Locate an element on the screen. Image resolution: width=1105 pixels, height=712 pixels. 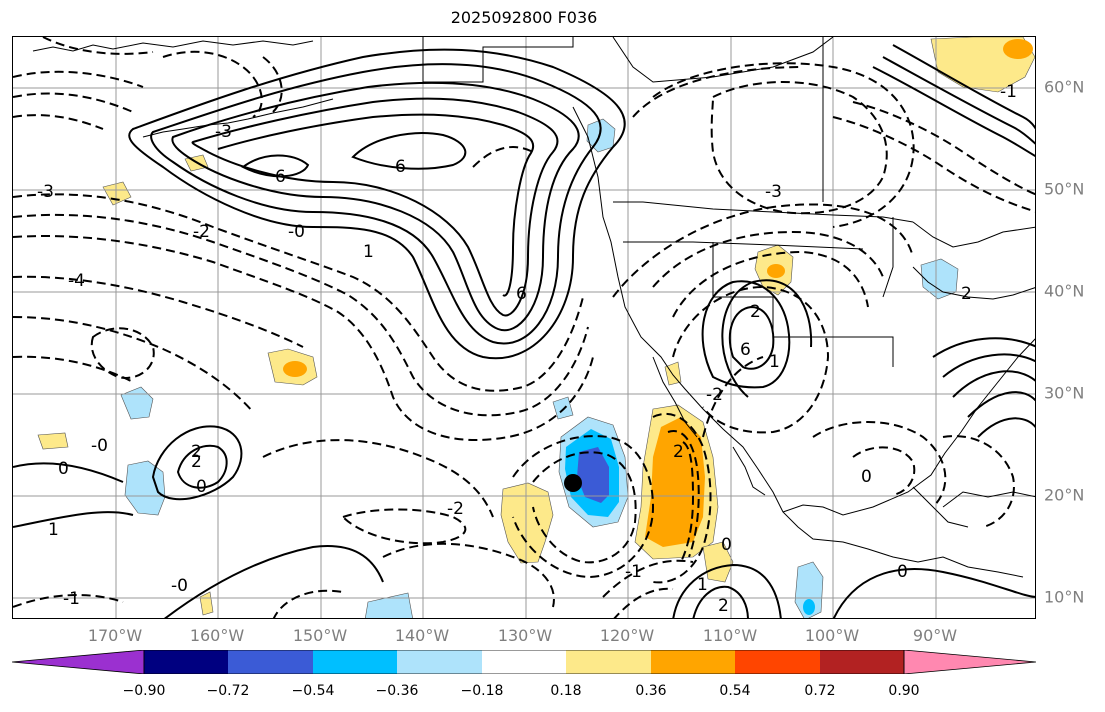
lat-label-50n: 50°N is located at coordinates (1064, 189).